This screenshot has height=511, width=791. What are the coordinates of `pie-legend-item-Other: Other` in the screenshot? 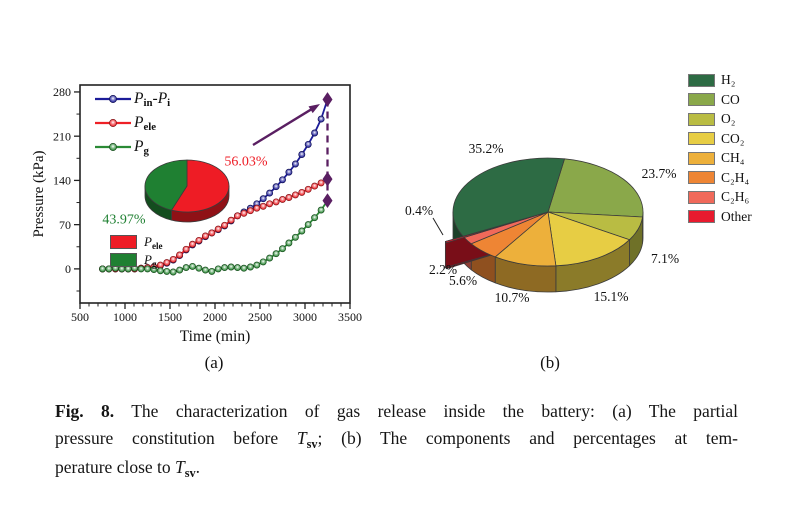 It's located at (720, 217).